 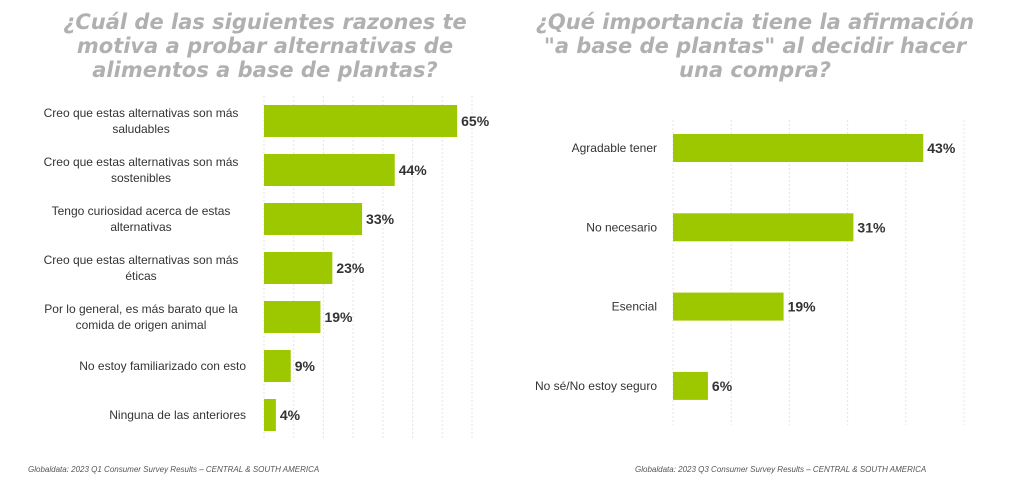 What do you see at coordinates (596, 386) in the screenshot?
I see `category-label: No sé/No estoy seguro` at bounding box center [596, 386].